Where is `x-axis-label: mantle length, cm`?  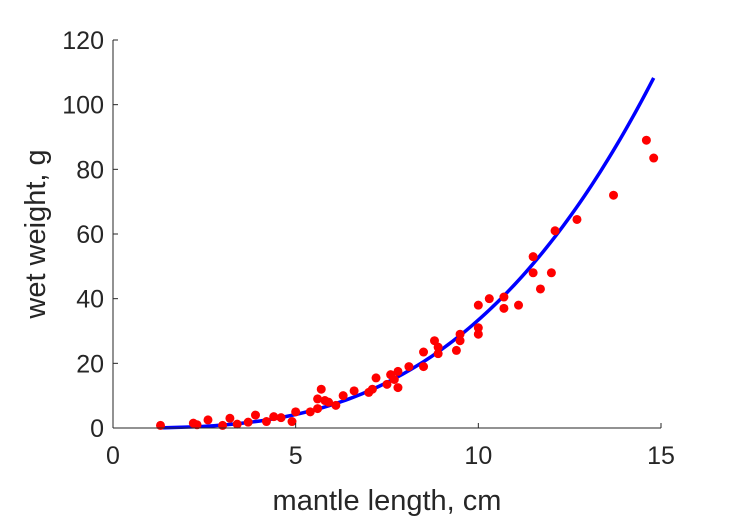 x-axis-label: mantle length, cm is located at coordinates (387, 501).